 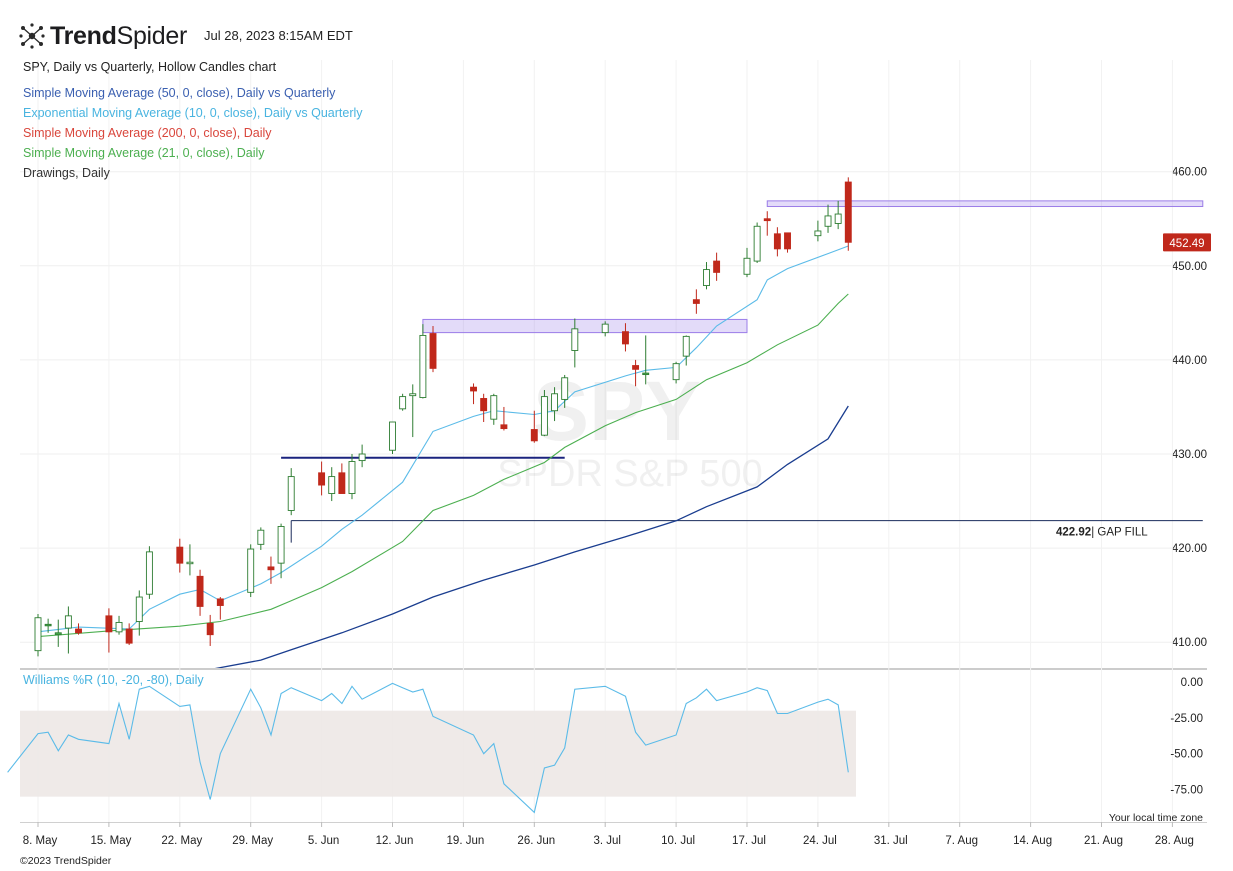 I want to click on time-tick-label: 12. Jun, so click(x=395, y=841).